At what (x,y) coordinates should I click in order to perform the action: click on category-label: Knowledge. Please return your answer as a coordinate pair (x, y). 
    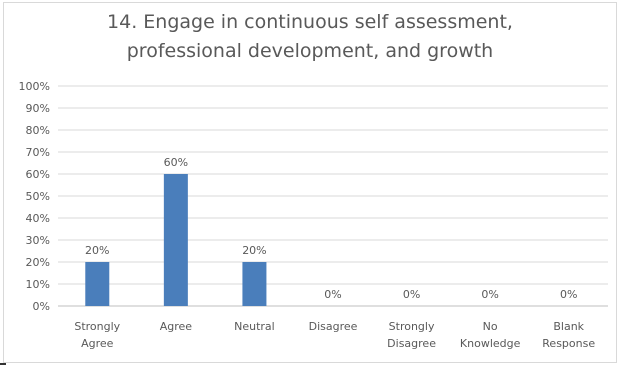
    Looking at the image, I should click on (490, 343).